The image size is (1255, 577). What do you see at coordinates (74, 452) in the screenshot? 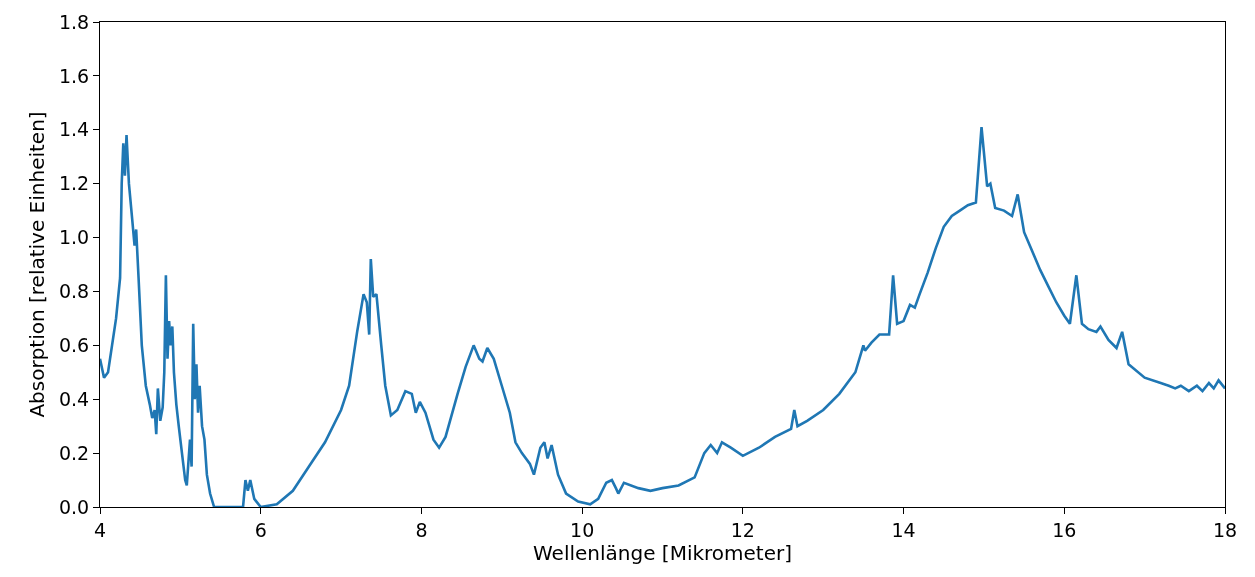
I see `y-tick-label: 0.2` at bounding box center [74, 452].